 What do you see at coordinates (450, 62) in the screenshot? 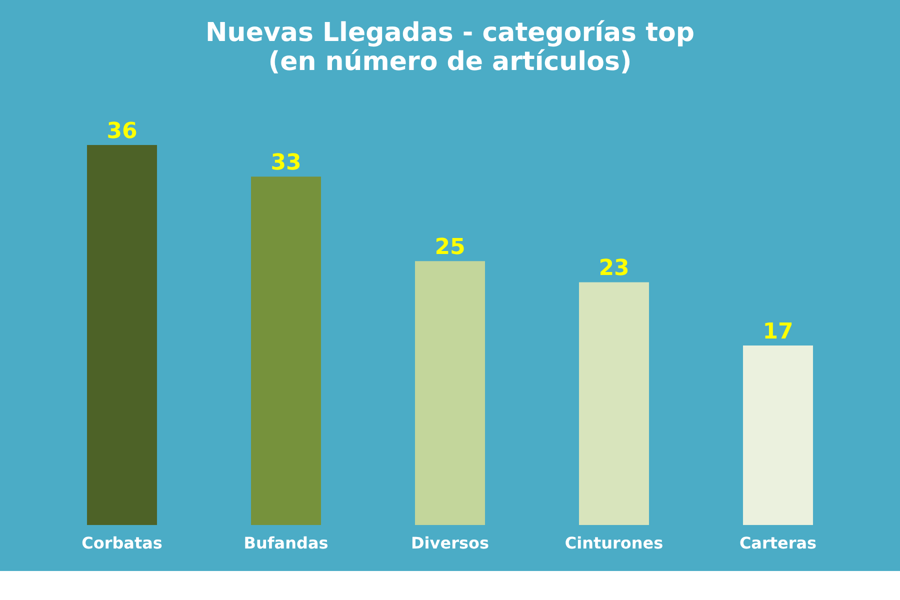
I see `chart-subtitle: (en número de artículos)` at bounding box center [450, 62].